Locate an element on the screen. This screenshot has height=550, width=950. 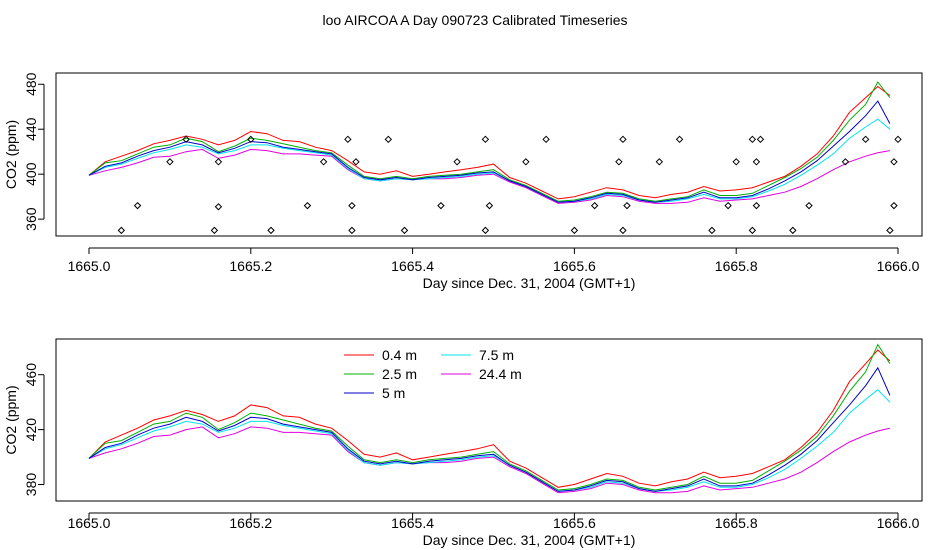
y-tick-label: 480 is located at coordinates (31, 84).